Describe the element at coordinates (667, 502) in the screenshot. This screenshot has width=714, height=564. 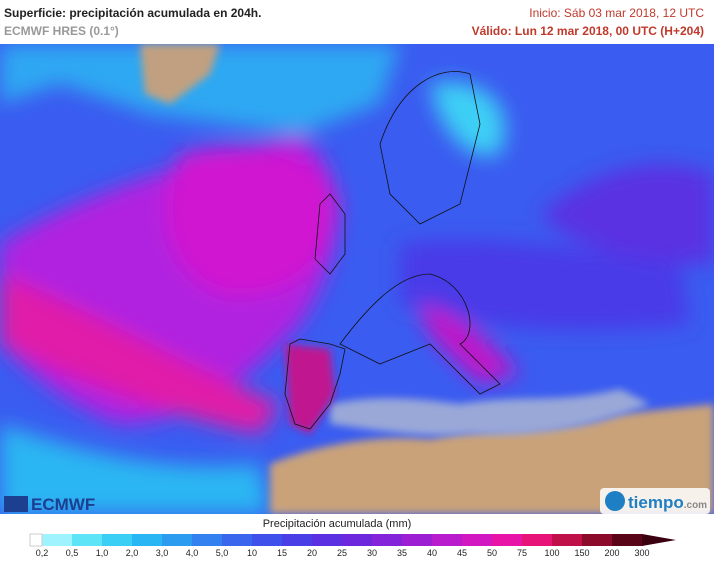
I see `logo-text: tiempo.com` at that location.